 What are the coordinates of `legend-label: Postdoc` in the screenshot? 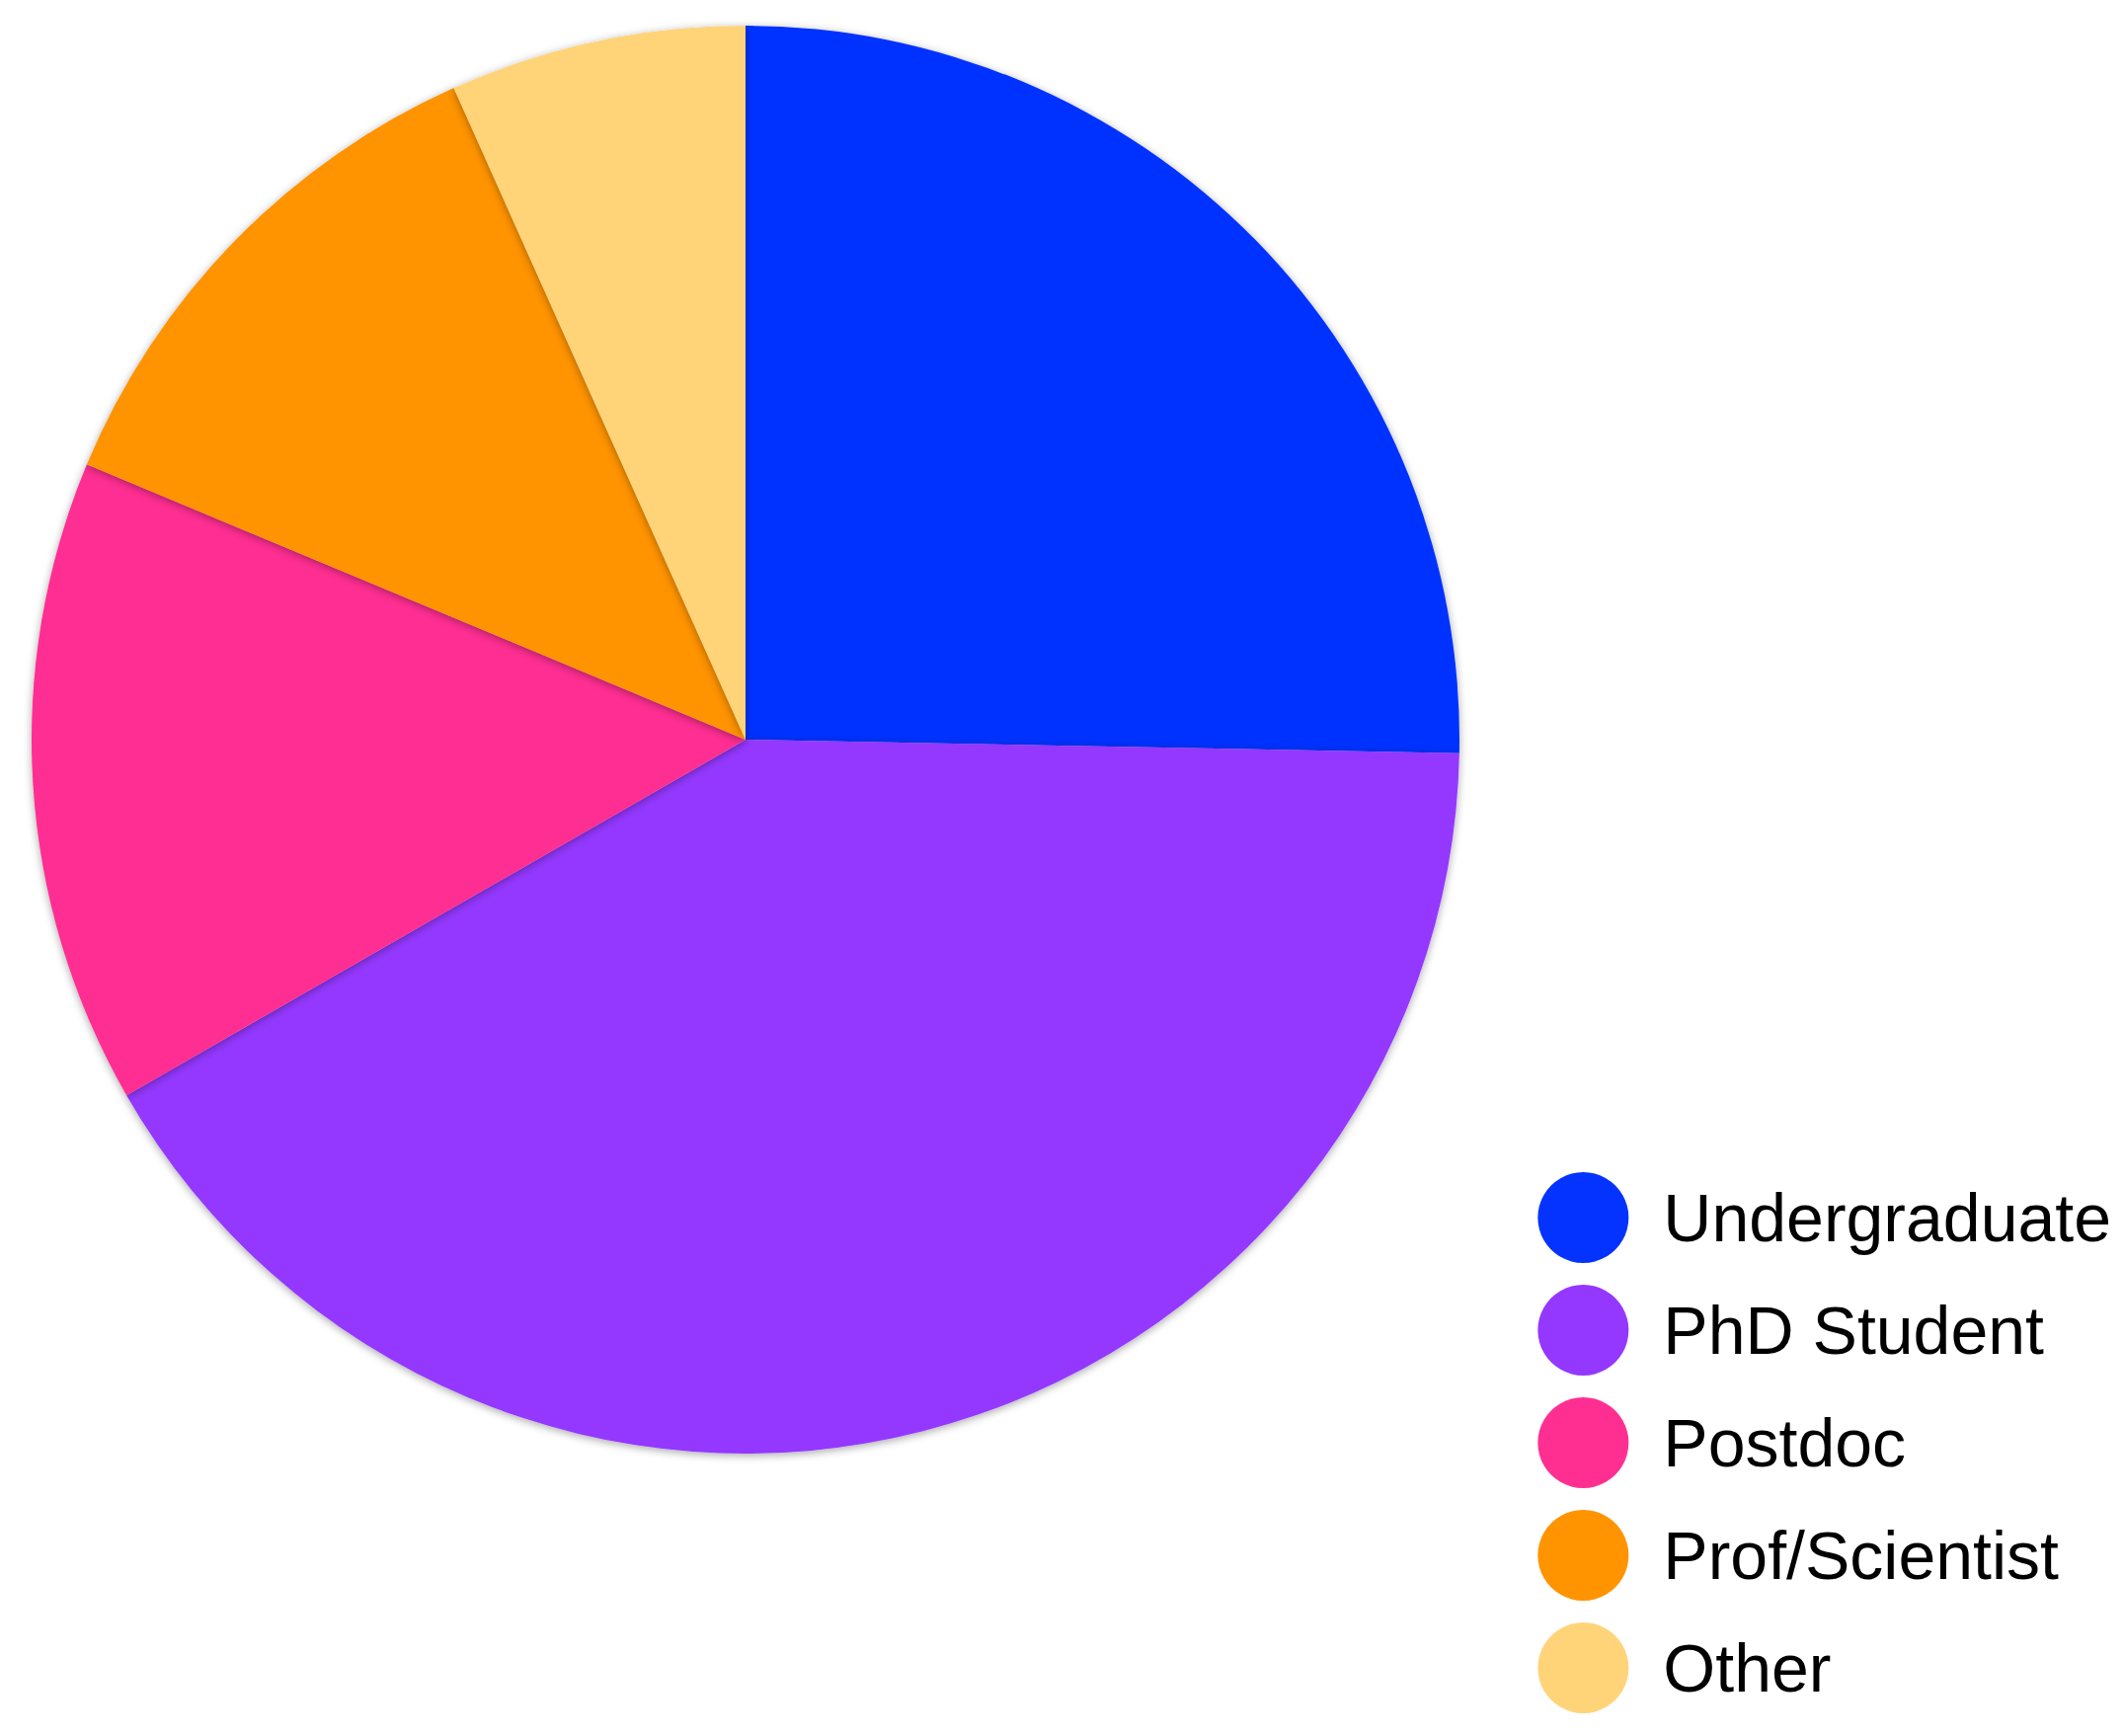 It's located at (1785, 1443).